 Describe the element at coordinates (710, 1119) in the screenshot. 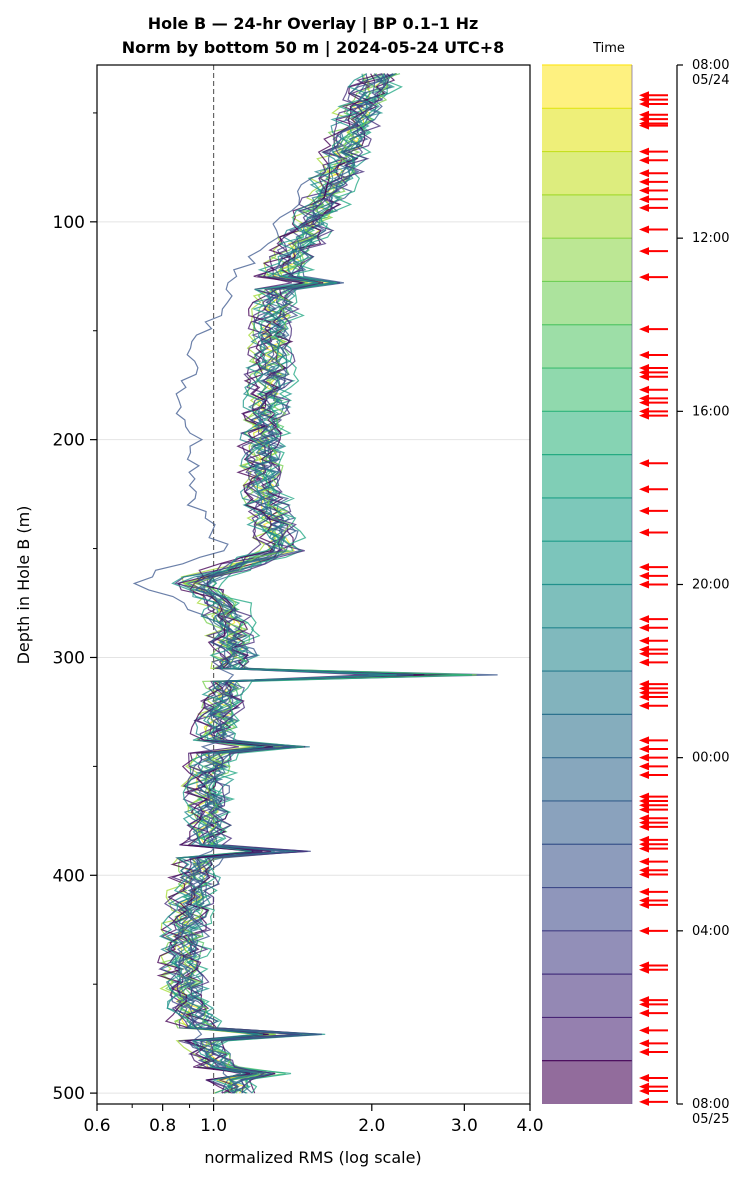

I see `colorbar-tick-label: 05/25` at that location.